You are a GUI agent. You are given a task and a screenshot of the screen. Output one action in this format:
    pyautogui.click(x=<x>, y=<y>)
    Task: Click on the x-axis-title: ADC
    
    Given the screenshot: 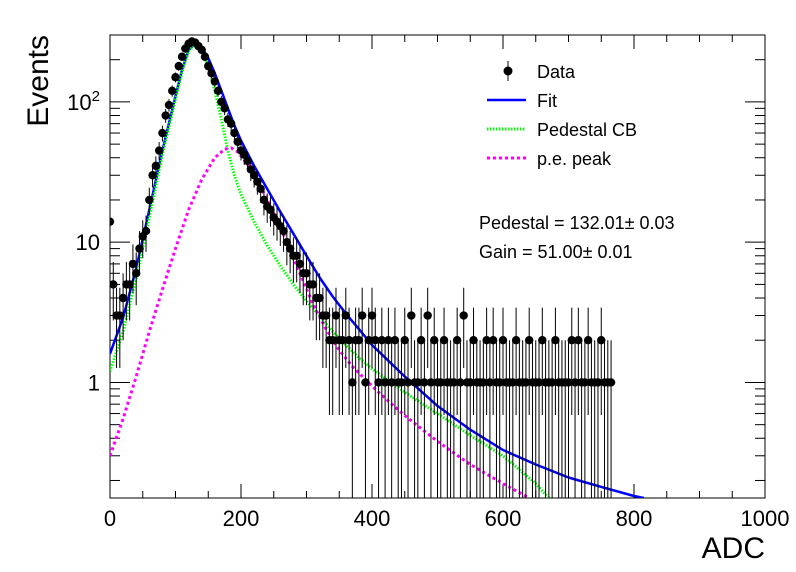 What is the action you would take?
    pyautogui.click(x=733, y=548)
    